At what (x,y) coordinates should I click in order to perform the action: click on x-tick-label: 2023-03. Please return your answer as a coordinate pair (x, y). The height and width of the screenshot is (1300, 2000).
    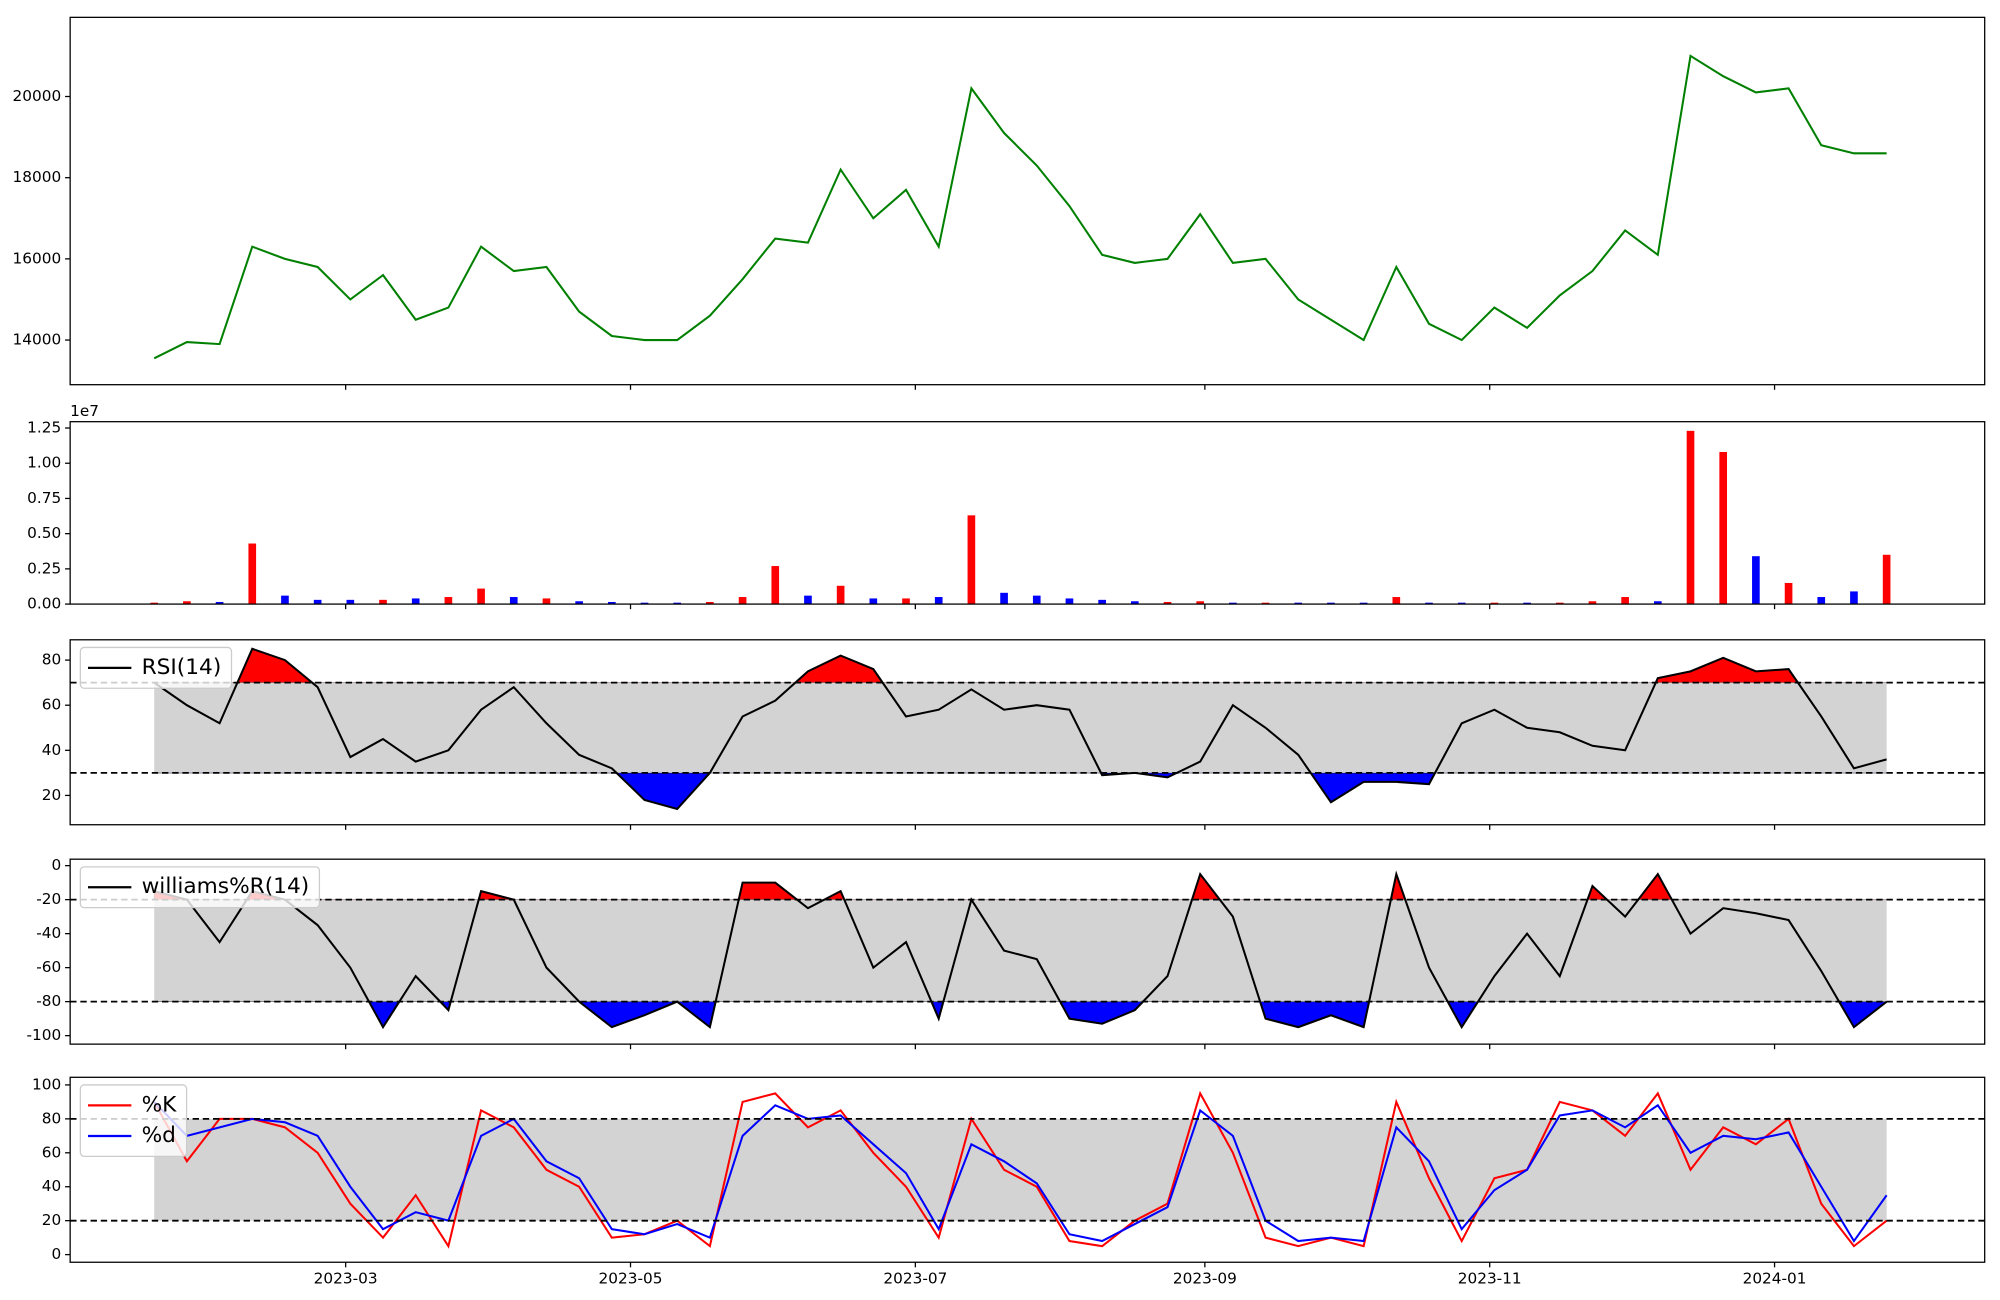
    Looking at the image, I should click on (346, 1278).